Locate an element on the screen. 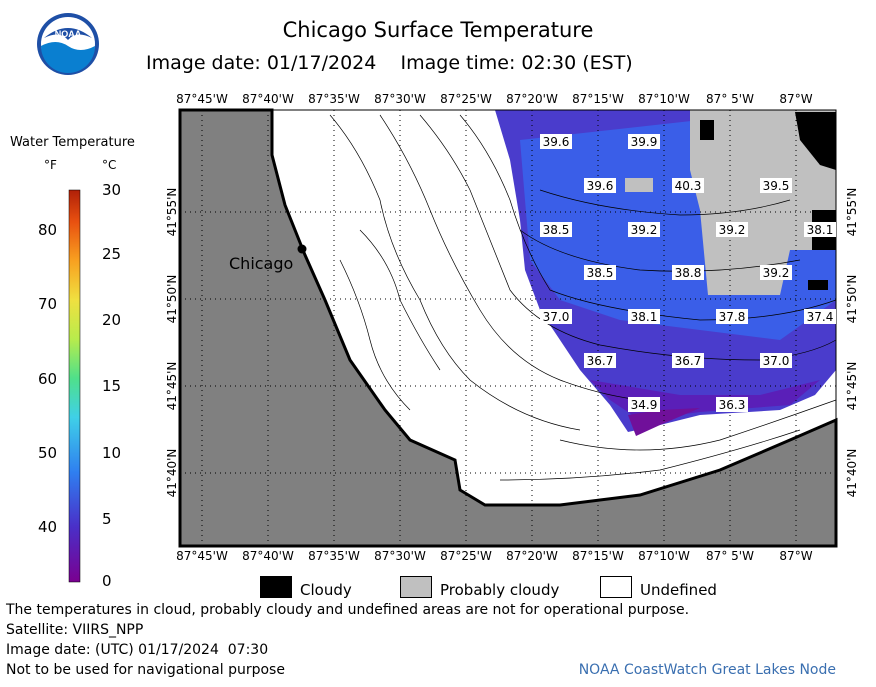 The width and height of the screenshot is (876, 687). lon-label-top: 87° 5'W is located at coordinates (730, 99).